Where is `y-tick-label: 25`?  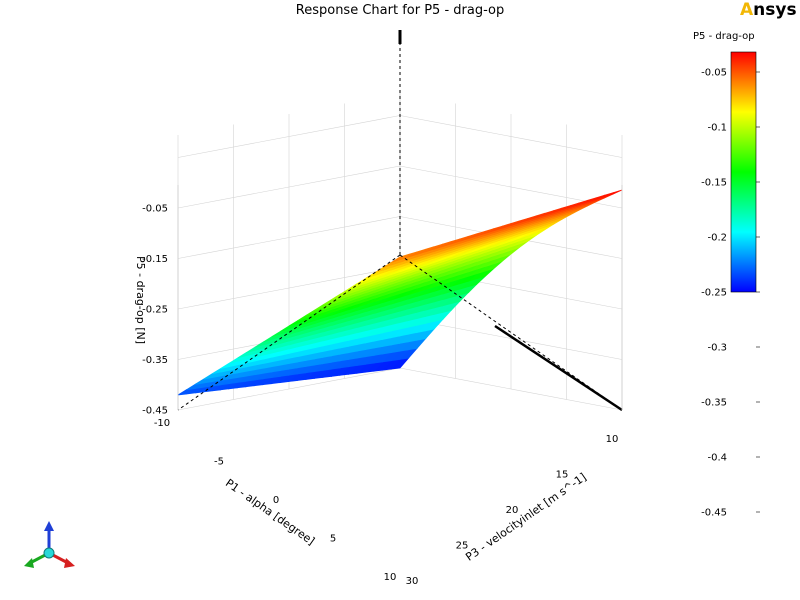 y-tick-label: 25 is located at coordinates (462, 546).